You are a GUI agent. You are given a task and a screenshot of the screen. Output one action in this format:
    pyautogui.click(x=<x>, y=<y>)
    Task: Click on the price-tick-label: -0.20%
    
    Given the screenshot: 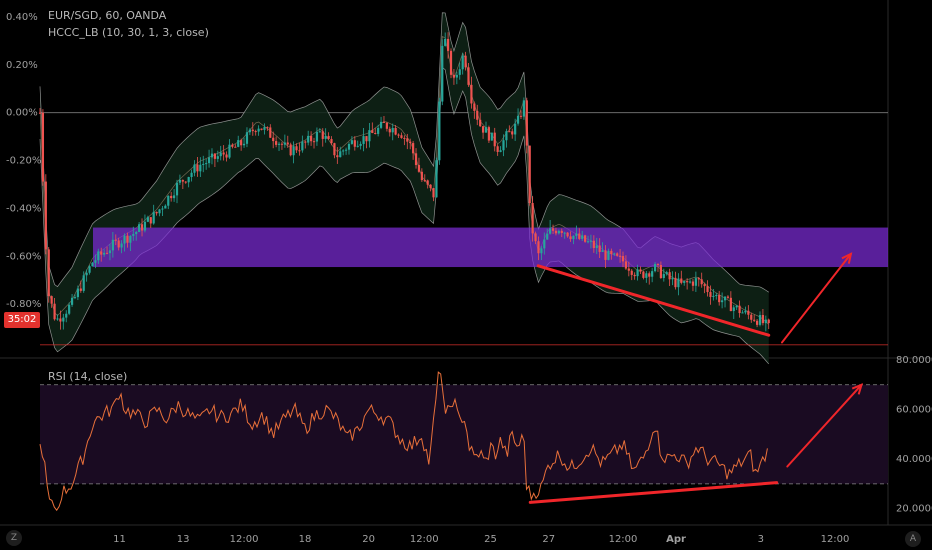 What is the action you would take?
    pyautogui.click(x=23, y=161)
    